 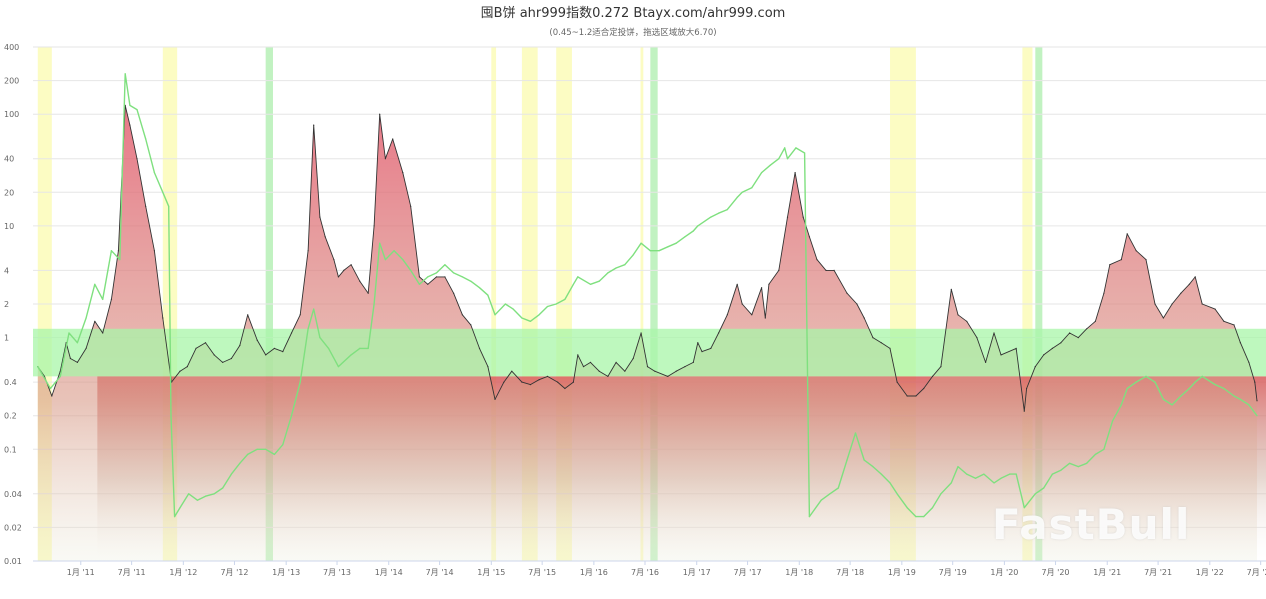 I want to click on dca-band, so click(x=649, y=352).